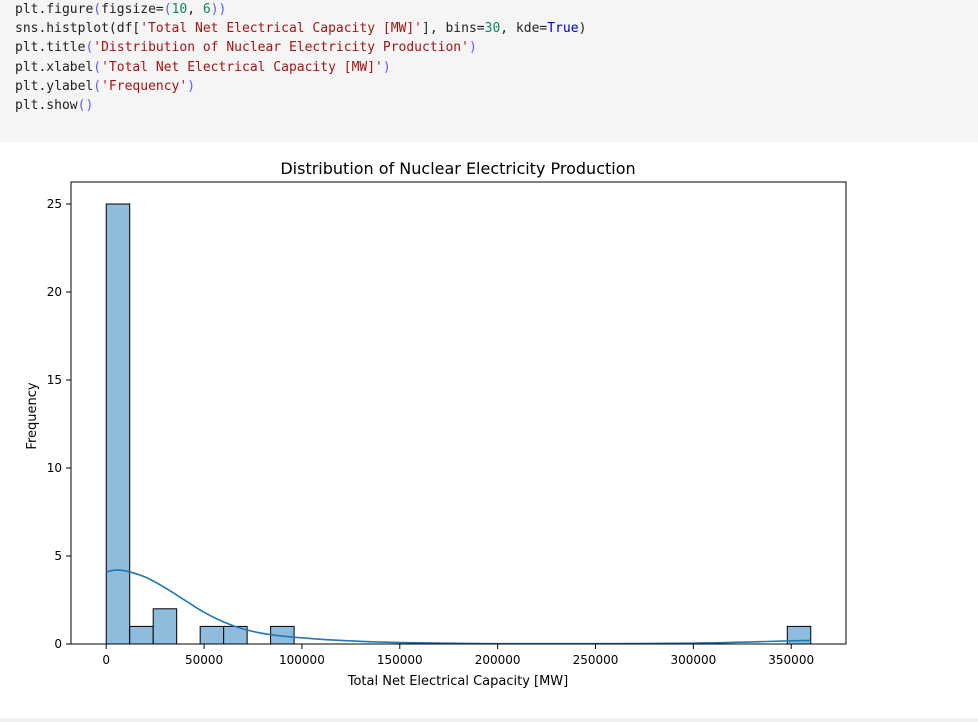  Describe the element at coordinates (693, 660) in the screenshot. I see `x-tick-label: 300000` at that location.